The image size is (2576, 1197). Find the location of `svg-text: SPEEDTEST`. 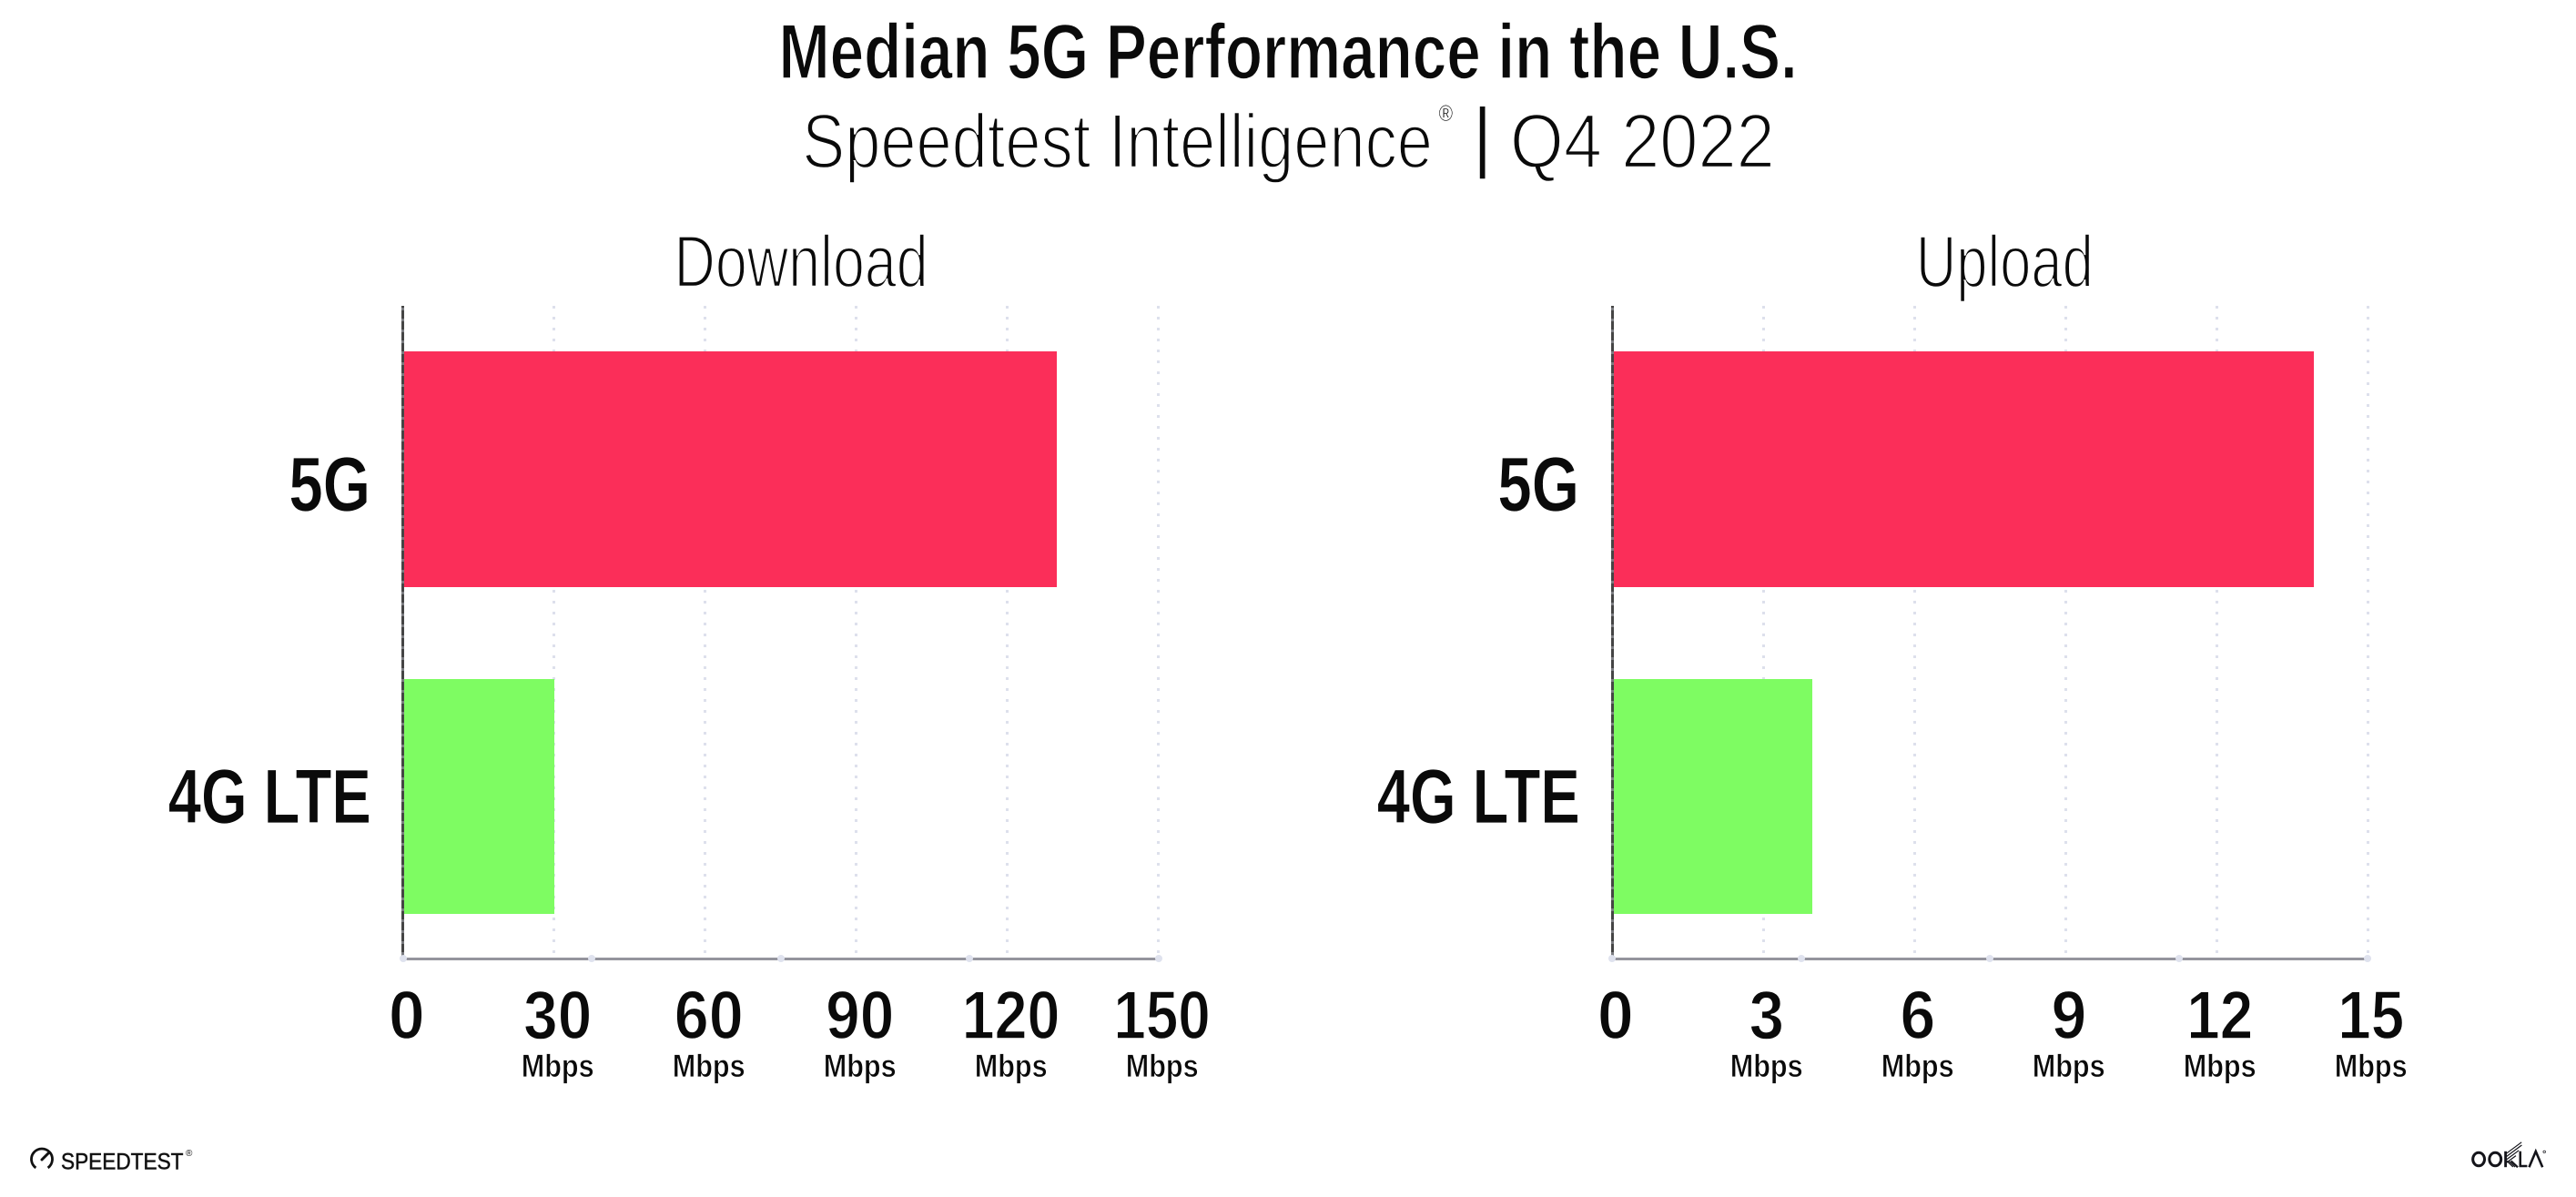

svg-text: SPEEDTEST is located at coordinates (122, 1162).